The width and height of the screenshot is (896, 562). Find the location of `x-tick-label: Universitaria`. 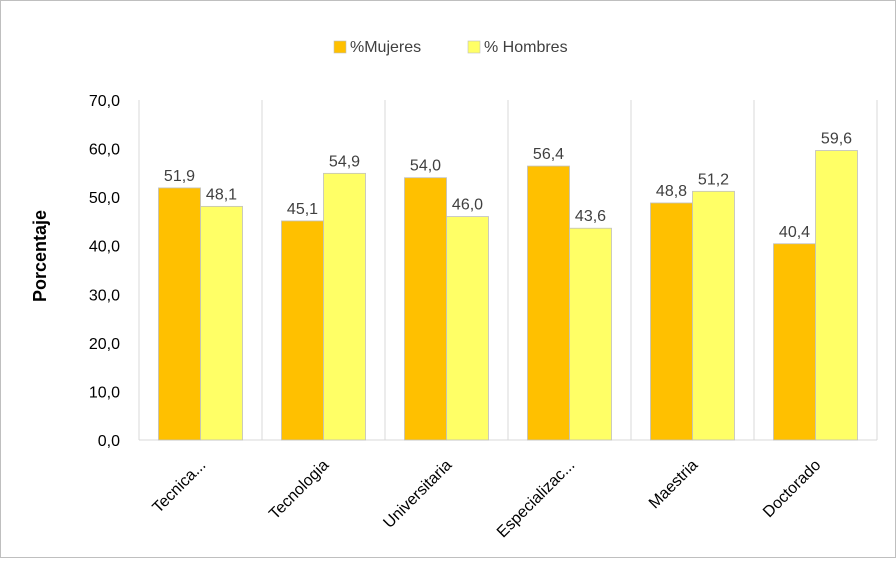

x-tick-label: Universitaria is located at coordinates (417, 494).